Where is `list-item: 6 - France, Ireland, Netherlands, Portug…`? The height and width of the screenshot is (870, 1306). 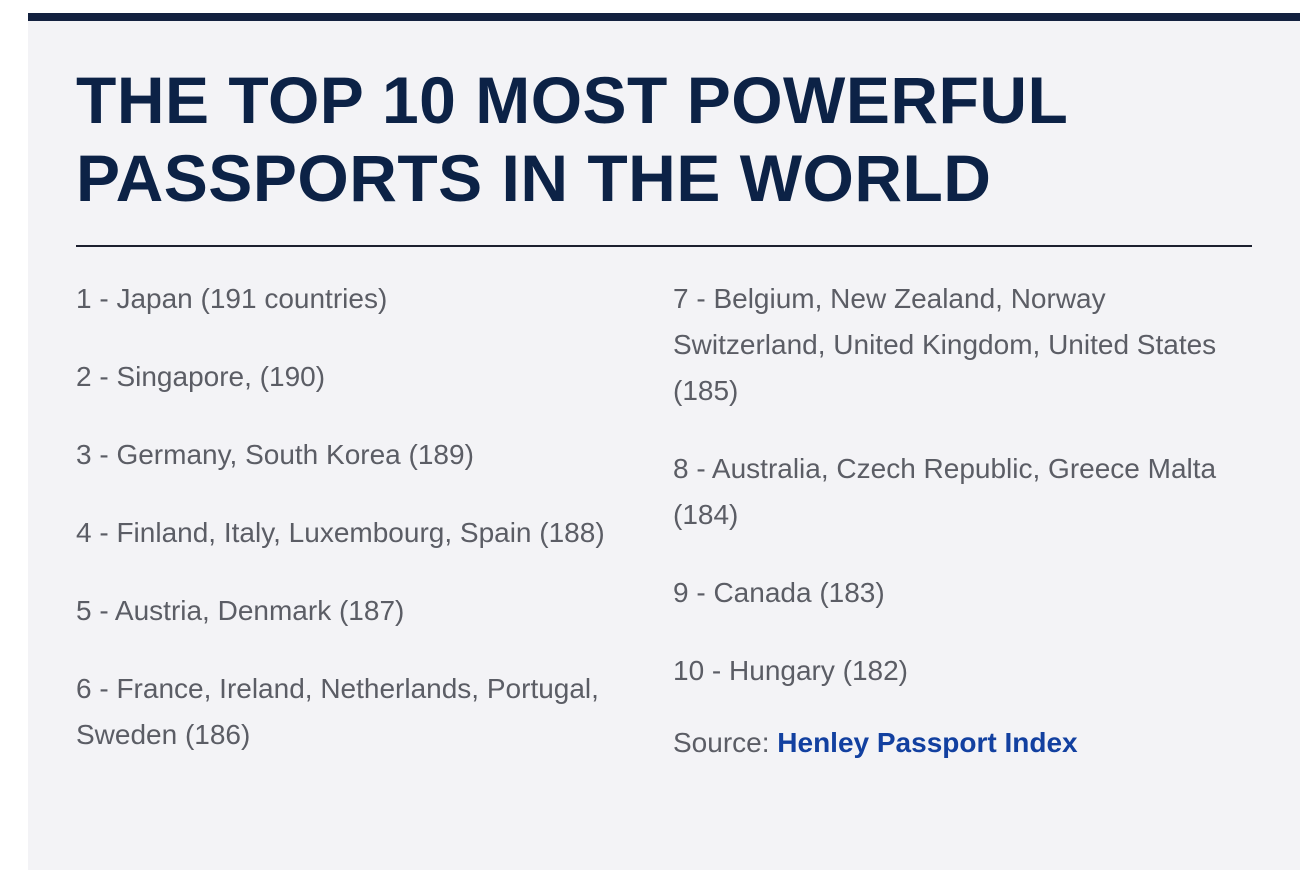
list-item: 6 - France, Ireland, Netherlands, Portug… is located at coordinates (337, 711).